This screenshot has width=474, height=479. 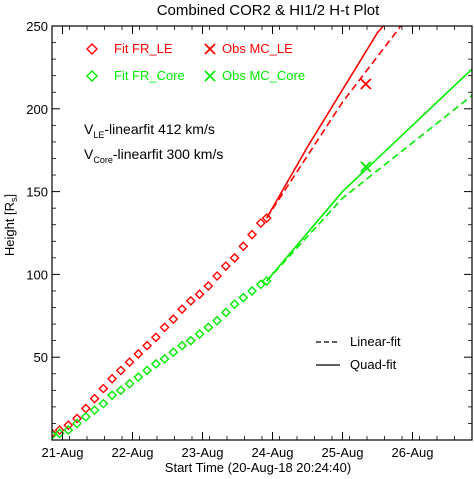 What do you see at coordinates (14, 199) in the screenshot?
I see `y-axis-label-sub: s` at bounding box center [14, 199].